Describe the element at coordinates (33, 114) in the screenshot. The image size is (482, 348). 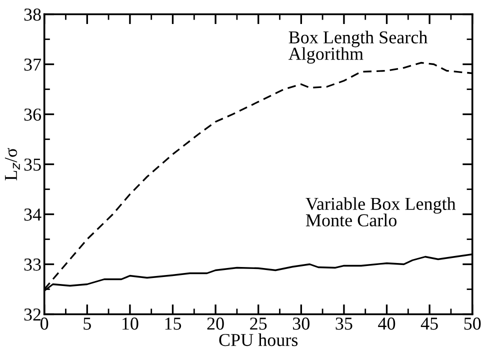
I see `y-tick-label: 36` at that location.